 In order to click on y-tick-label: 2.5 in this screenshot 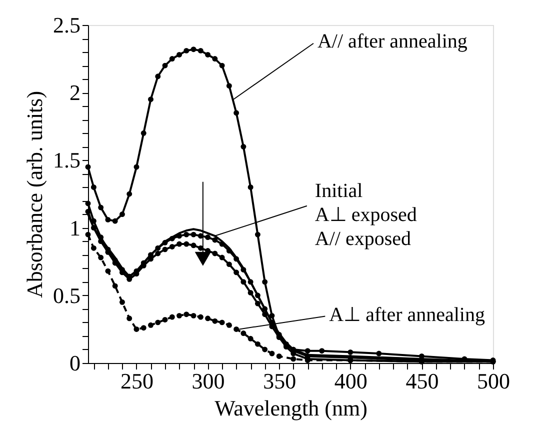, I will do `click(66, 25)`.